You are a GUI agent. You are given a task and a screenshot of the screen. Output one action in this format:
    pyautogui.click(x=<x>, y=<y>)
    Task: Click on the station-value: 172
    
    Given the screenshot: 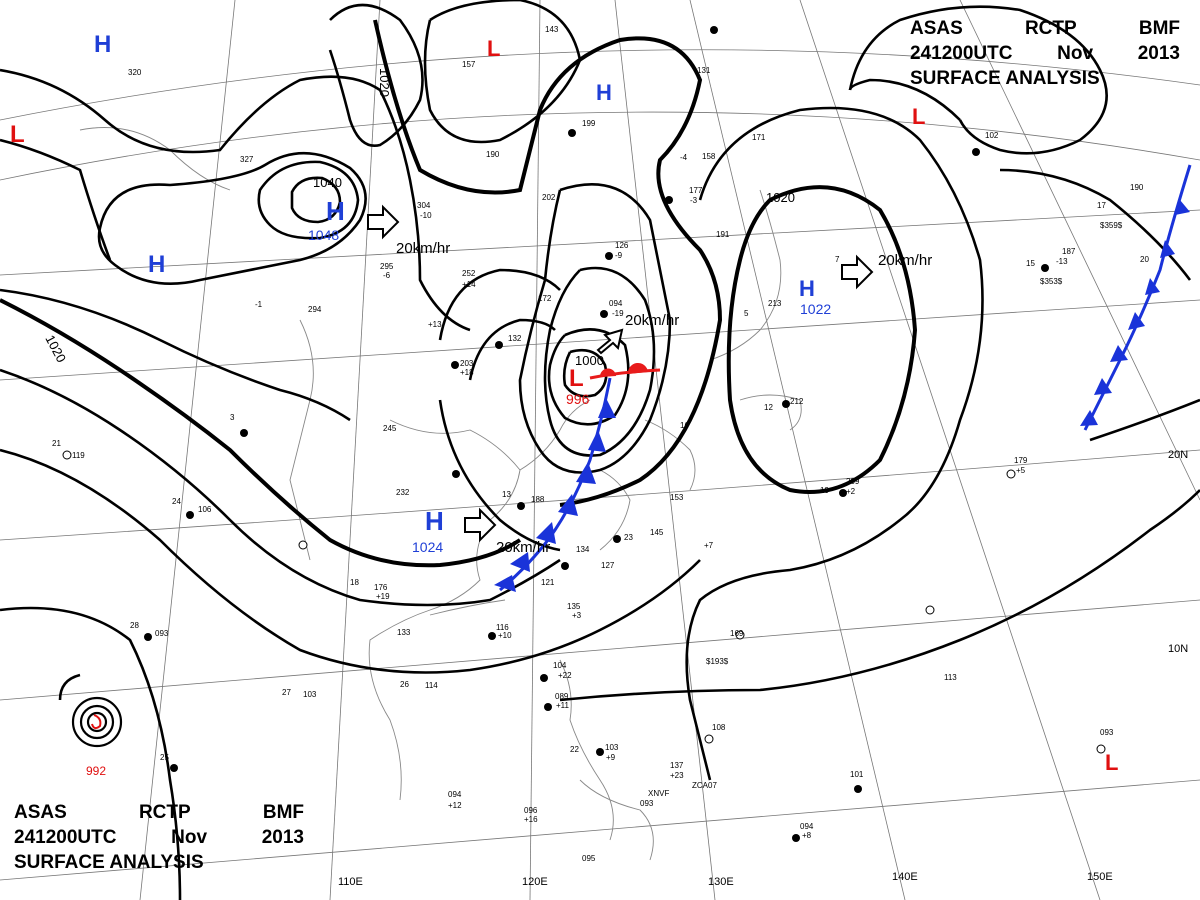 What is the action you would take?
    pyautogui.click(x=545, y=298)
    